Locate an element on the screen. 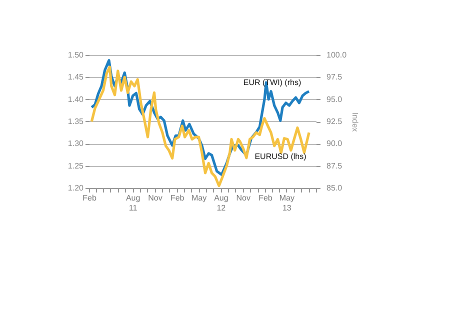  y-tick-label: 1.30 is located at coordinates (76, 143).